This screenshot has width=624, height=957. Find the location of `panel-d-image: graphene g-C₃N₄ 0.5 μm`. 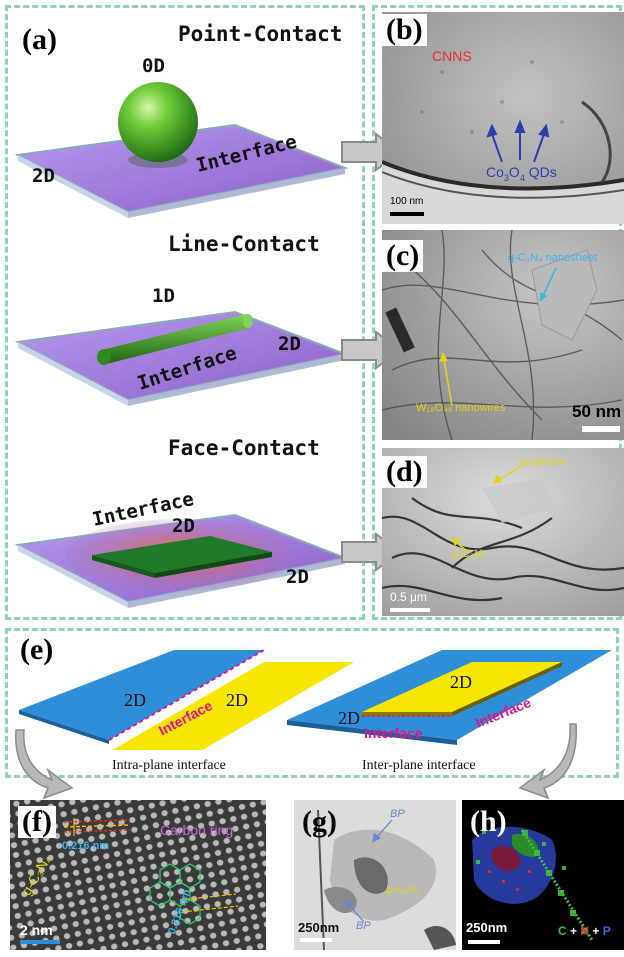

panel-d-image: graphene g-C₃N₄ 0.5 μm is located at coordinates (503, 532).